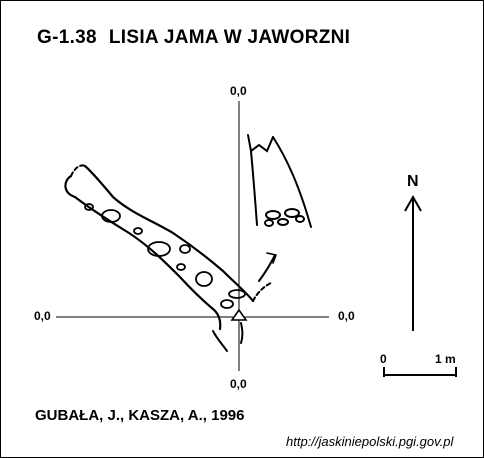 The width and height of the screenshot is (484, 458). Describe the element at coordinates (445, 359) in the screenshot. I see `scale-end-label: 1 m` at that location.